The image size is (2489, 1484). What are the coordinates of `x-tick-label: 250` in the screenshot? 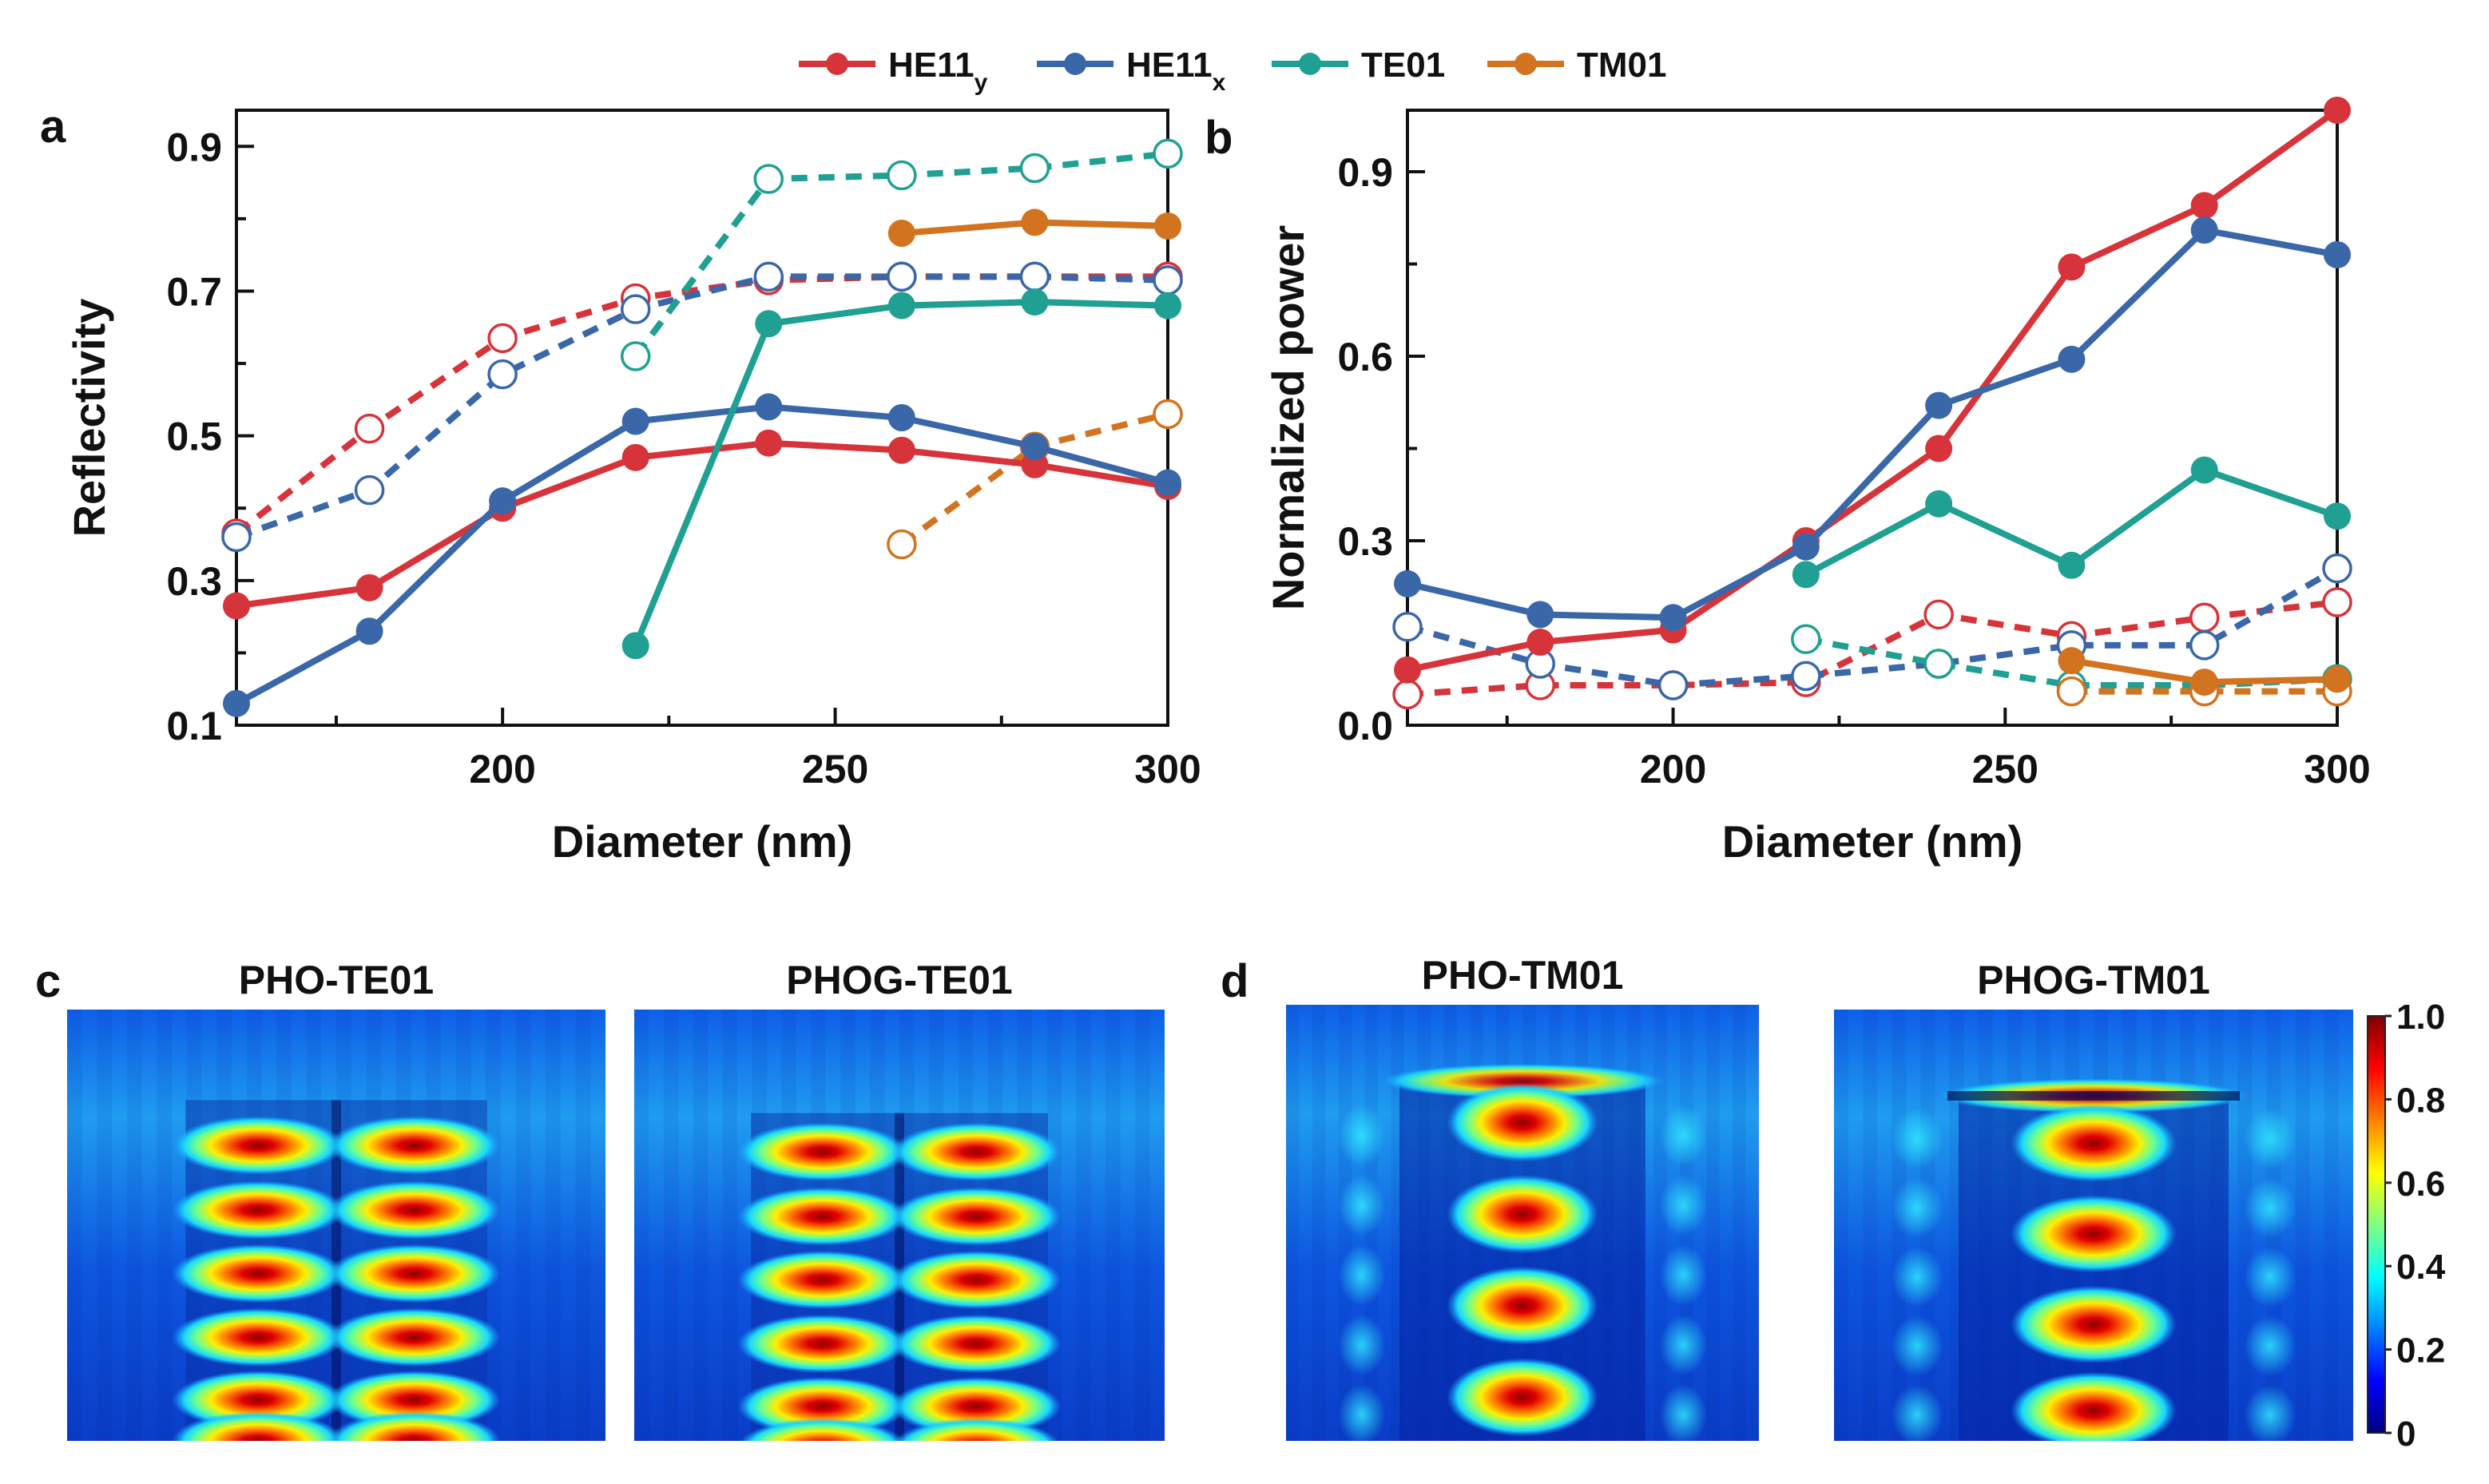 It's located at (2005, 769).